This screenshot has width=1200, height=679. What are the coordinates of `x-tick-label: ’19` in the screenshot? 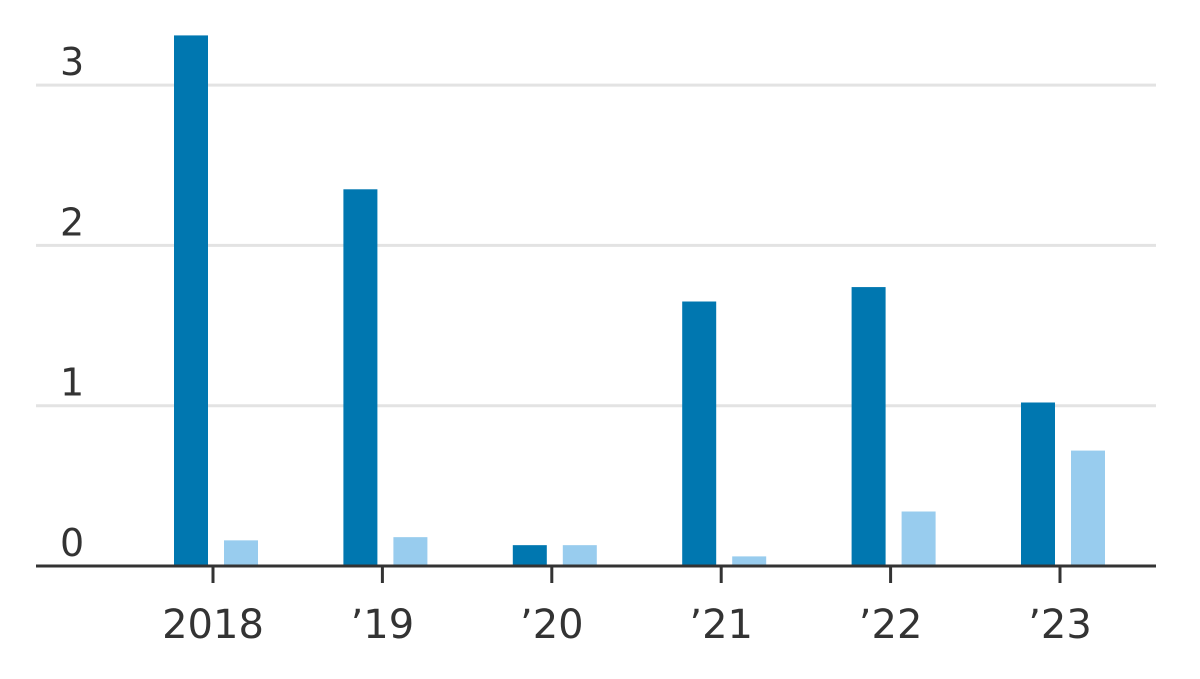 It's located at (383, 625).